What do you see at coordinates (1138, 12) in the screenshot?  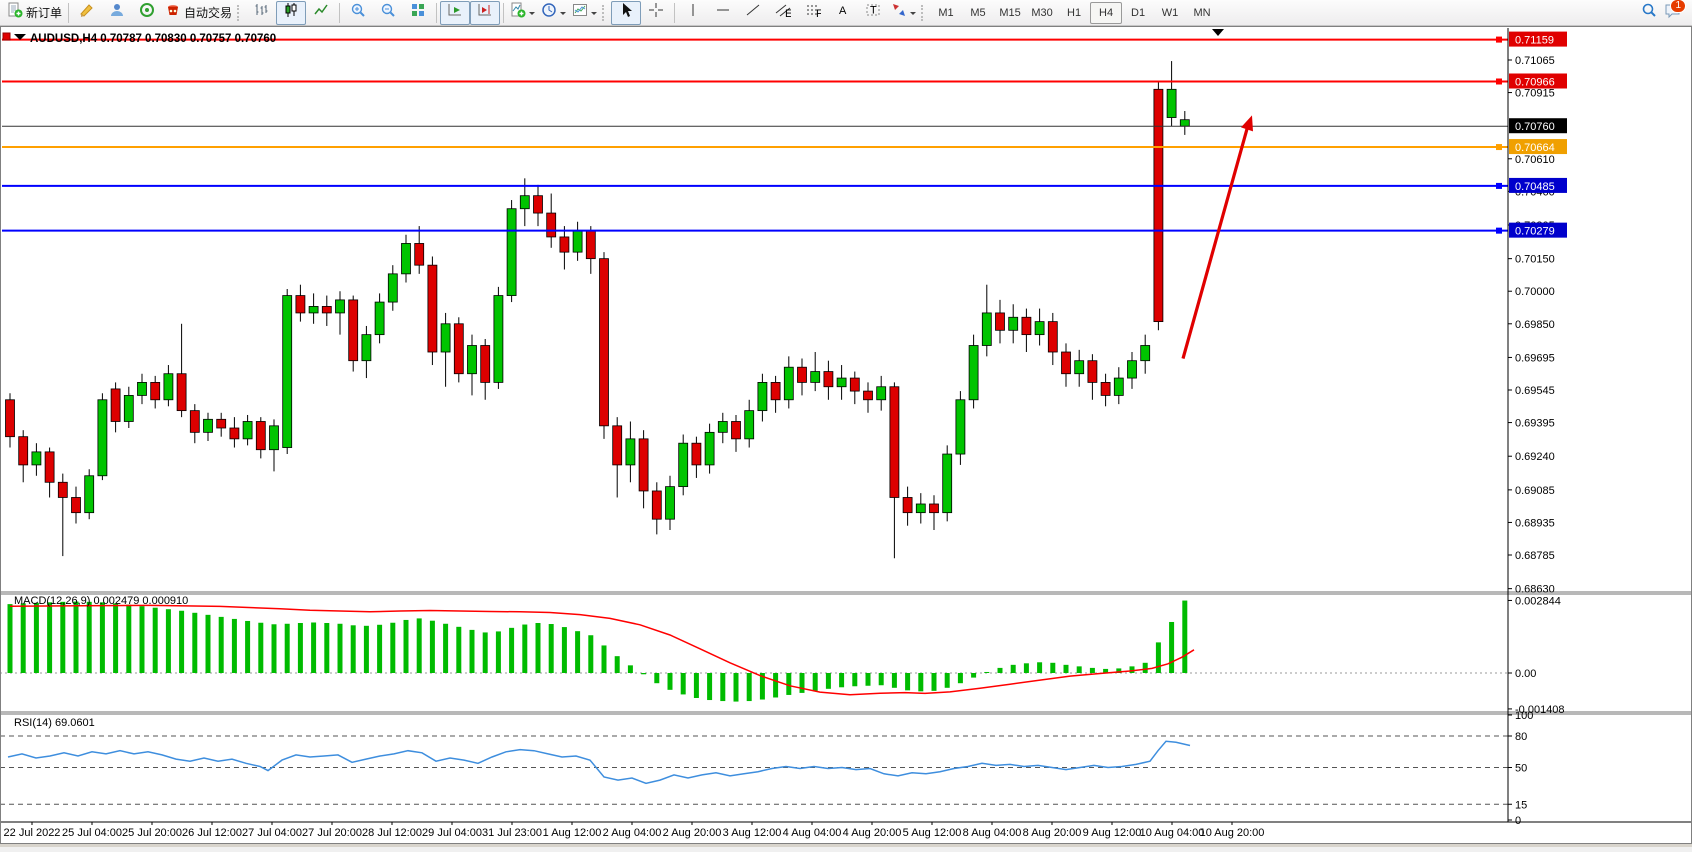 I see `timeframe-button-D1: D1` at bounding box center [1138, 12].